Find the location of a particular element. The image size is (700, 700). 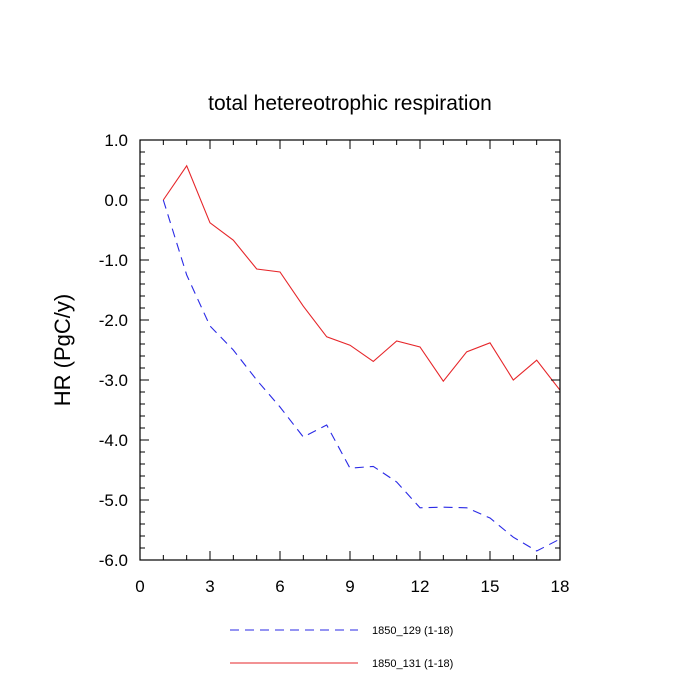

chart-title: total hetereotrophic respiration is located at coordinates (350, 103).